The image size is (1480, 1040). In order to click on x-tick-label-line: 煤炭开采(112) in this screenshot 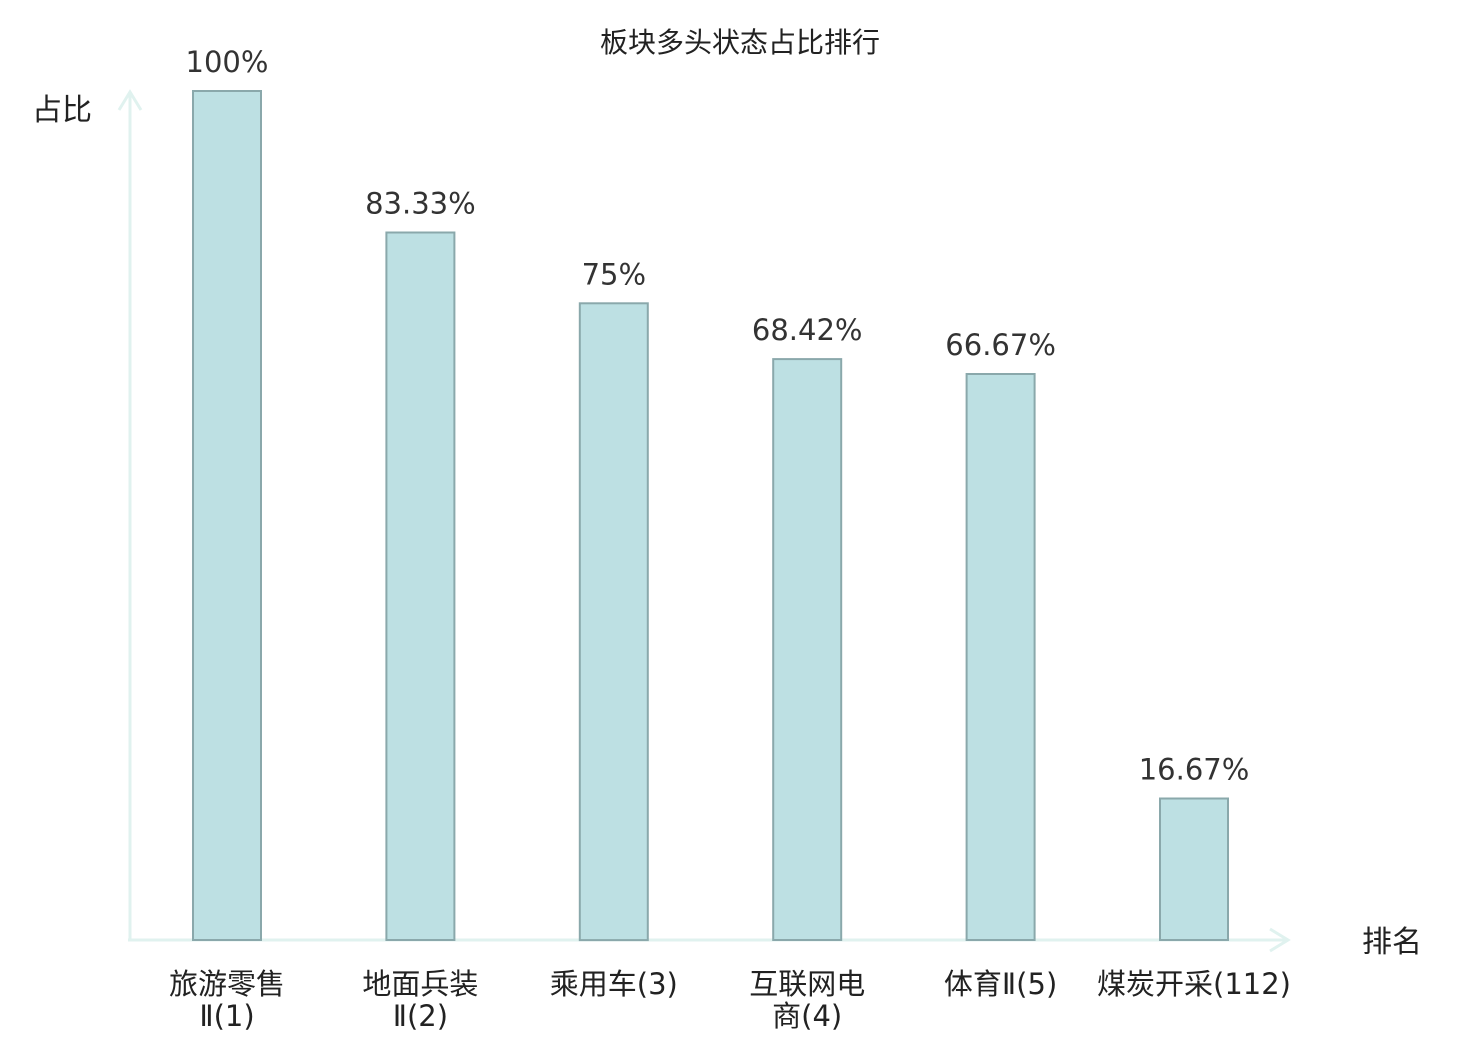, I will do `click(1194, 984)`.